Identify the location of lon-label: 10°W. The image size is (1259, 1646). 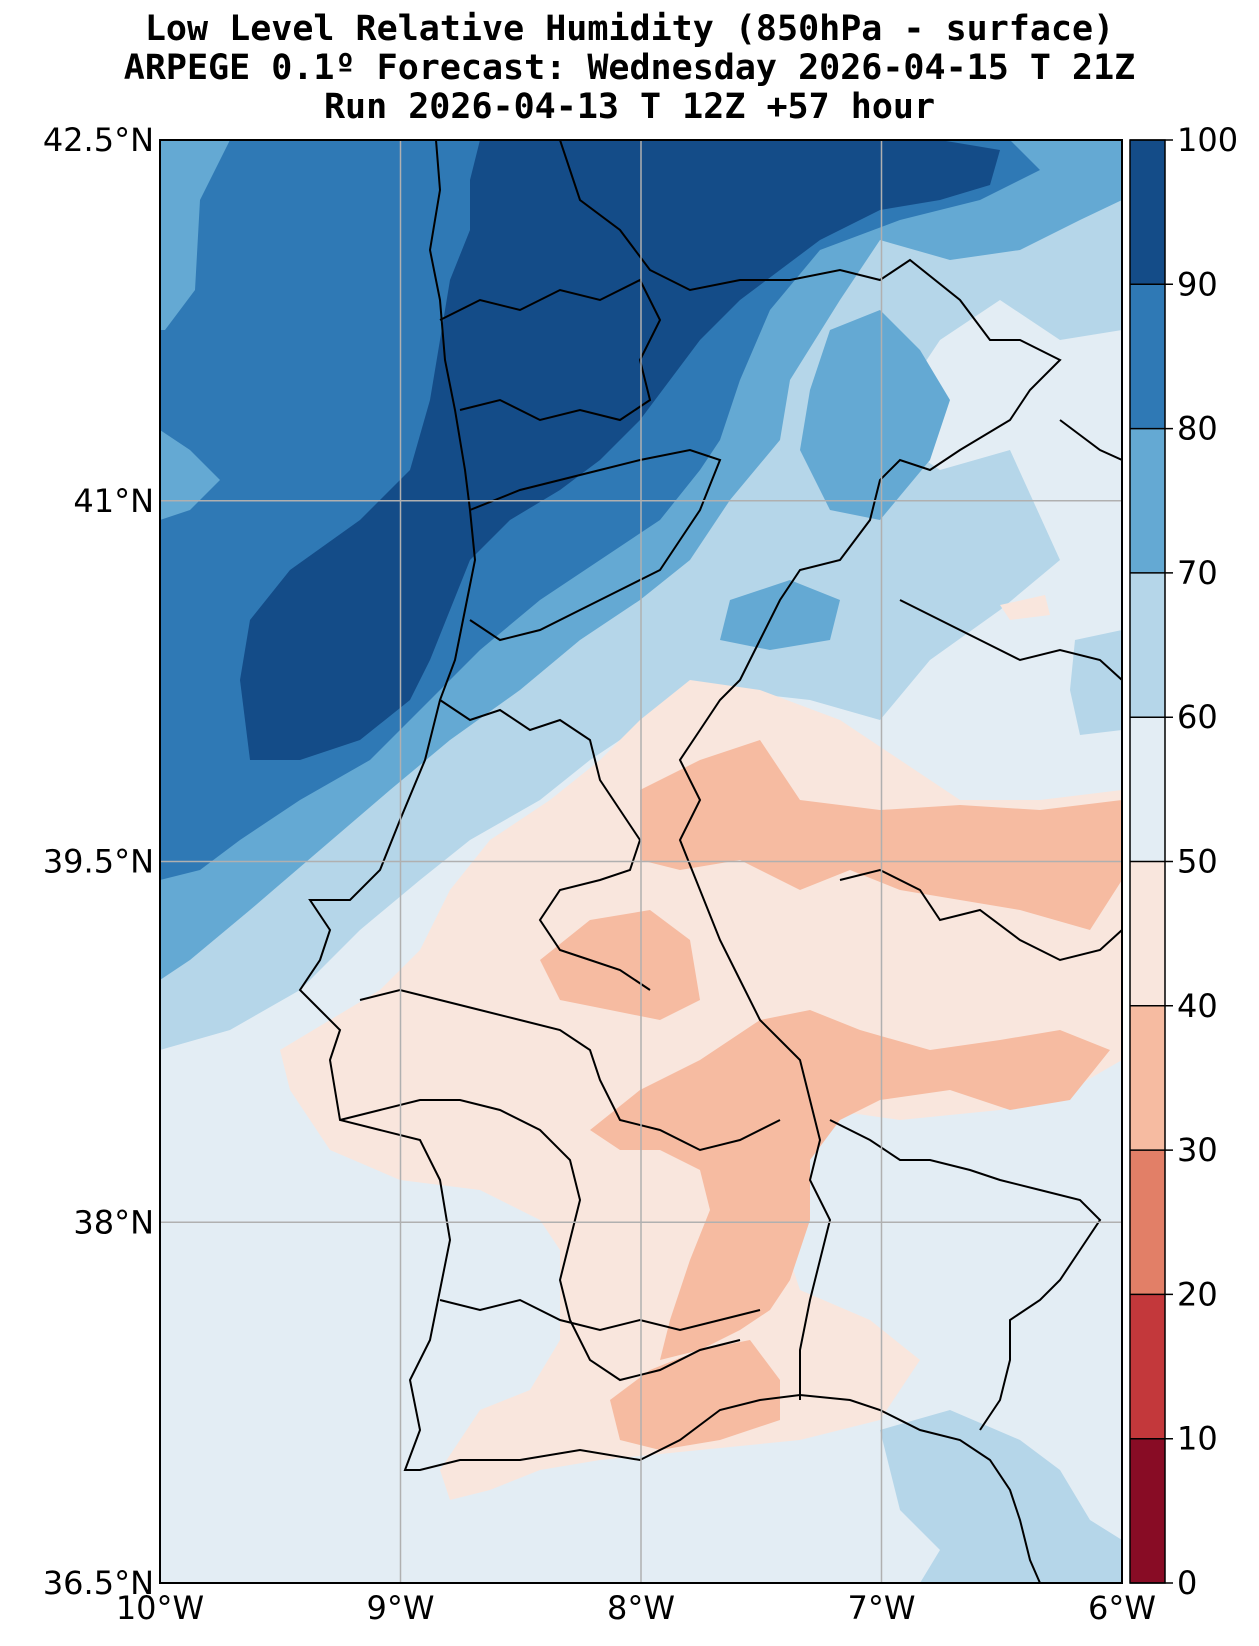
(160, 1608).